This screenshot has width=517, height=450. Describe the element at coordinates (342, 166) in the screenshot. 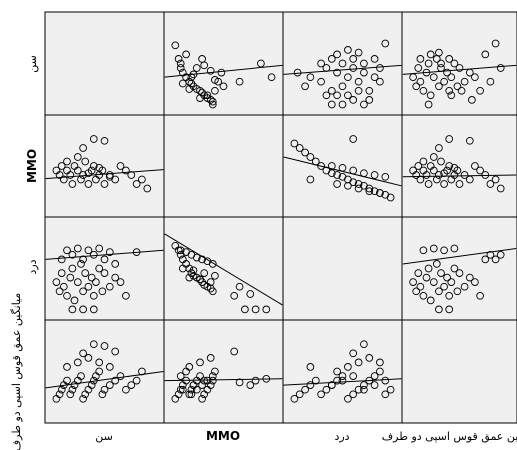

I see `cell-r1-c2` at that location.